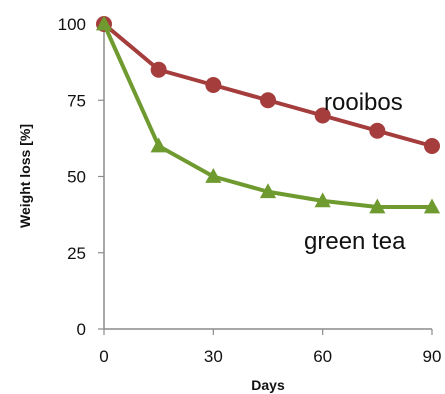  Describe the element at coordinates (322, 356) in the screenshot. I see `x-tick-label: 60` at that location.